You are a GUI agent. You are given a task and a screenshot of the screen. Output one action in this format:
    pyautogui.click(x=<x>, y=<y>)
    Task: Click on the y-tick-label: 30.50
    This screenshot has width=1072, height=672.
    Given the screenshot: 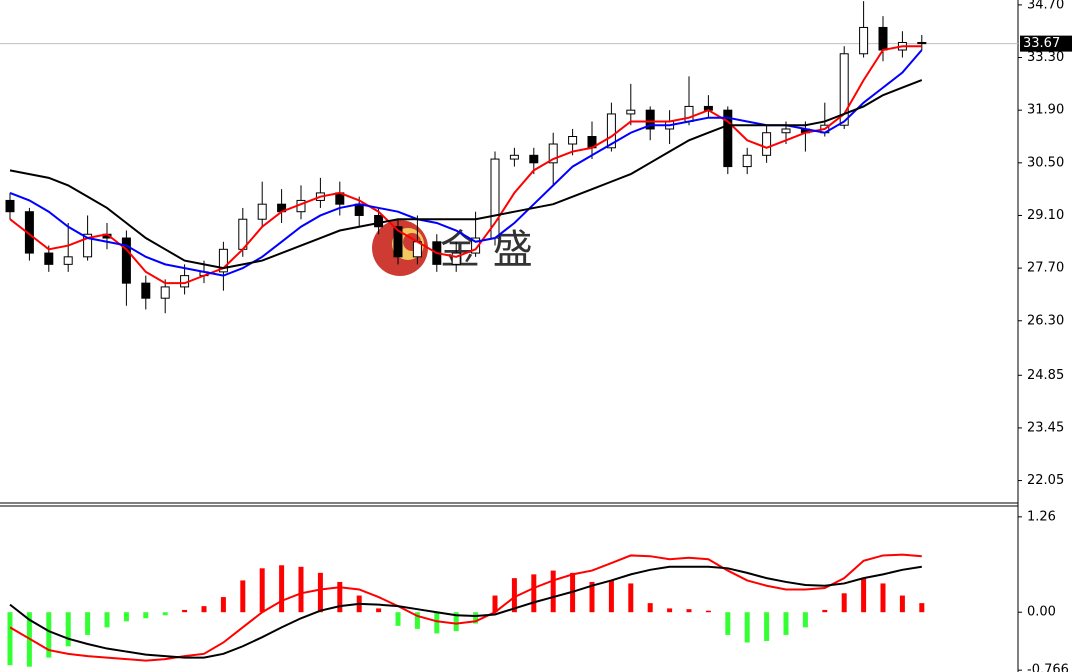 What is the action you would take?
    pyautogui.click(x=1045, y=162)
    